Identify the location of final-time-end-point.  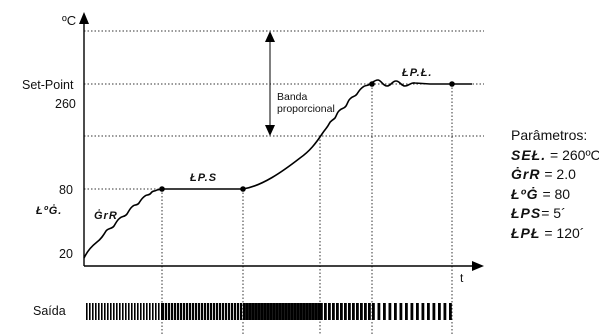
(452, 84).